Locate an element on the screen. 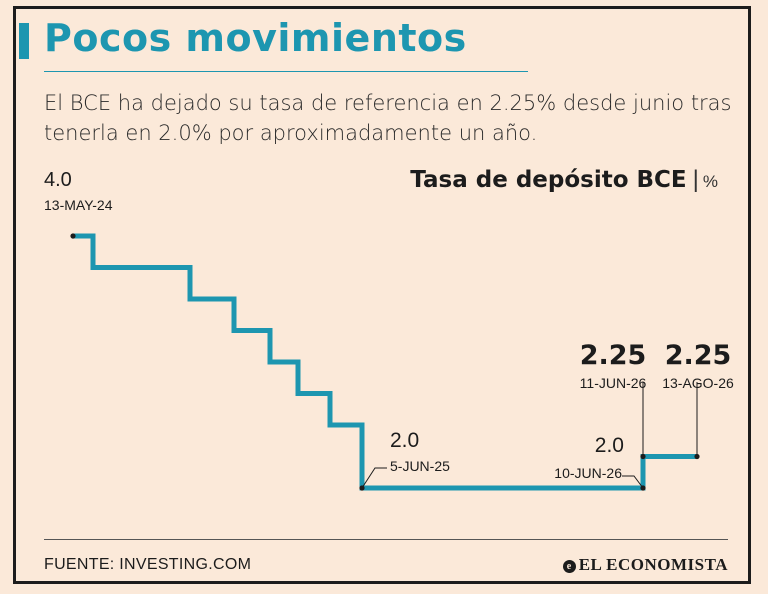 The height and width of the screenshot is (594, 768). date-label-before-hike: 10-JUN-26 is located at coordinates (588, 473).